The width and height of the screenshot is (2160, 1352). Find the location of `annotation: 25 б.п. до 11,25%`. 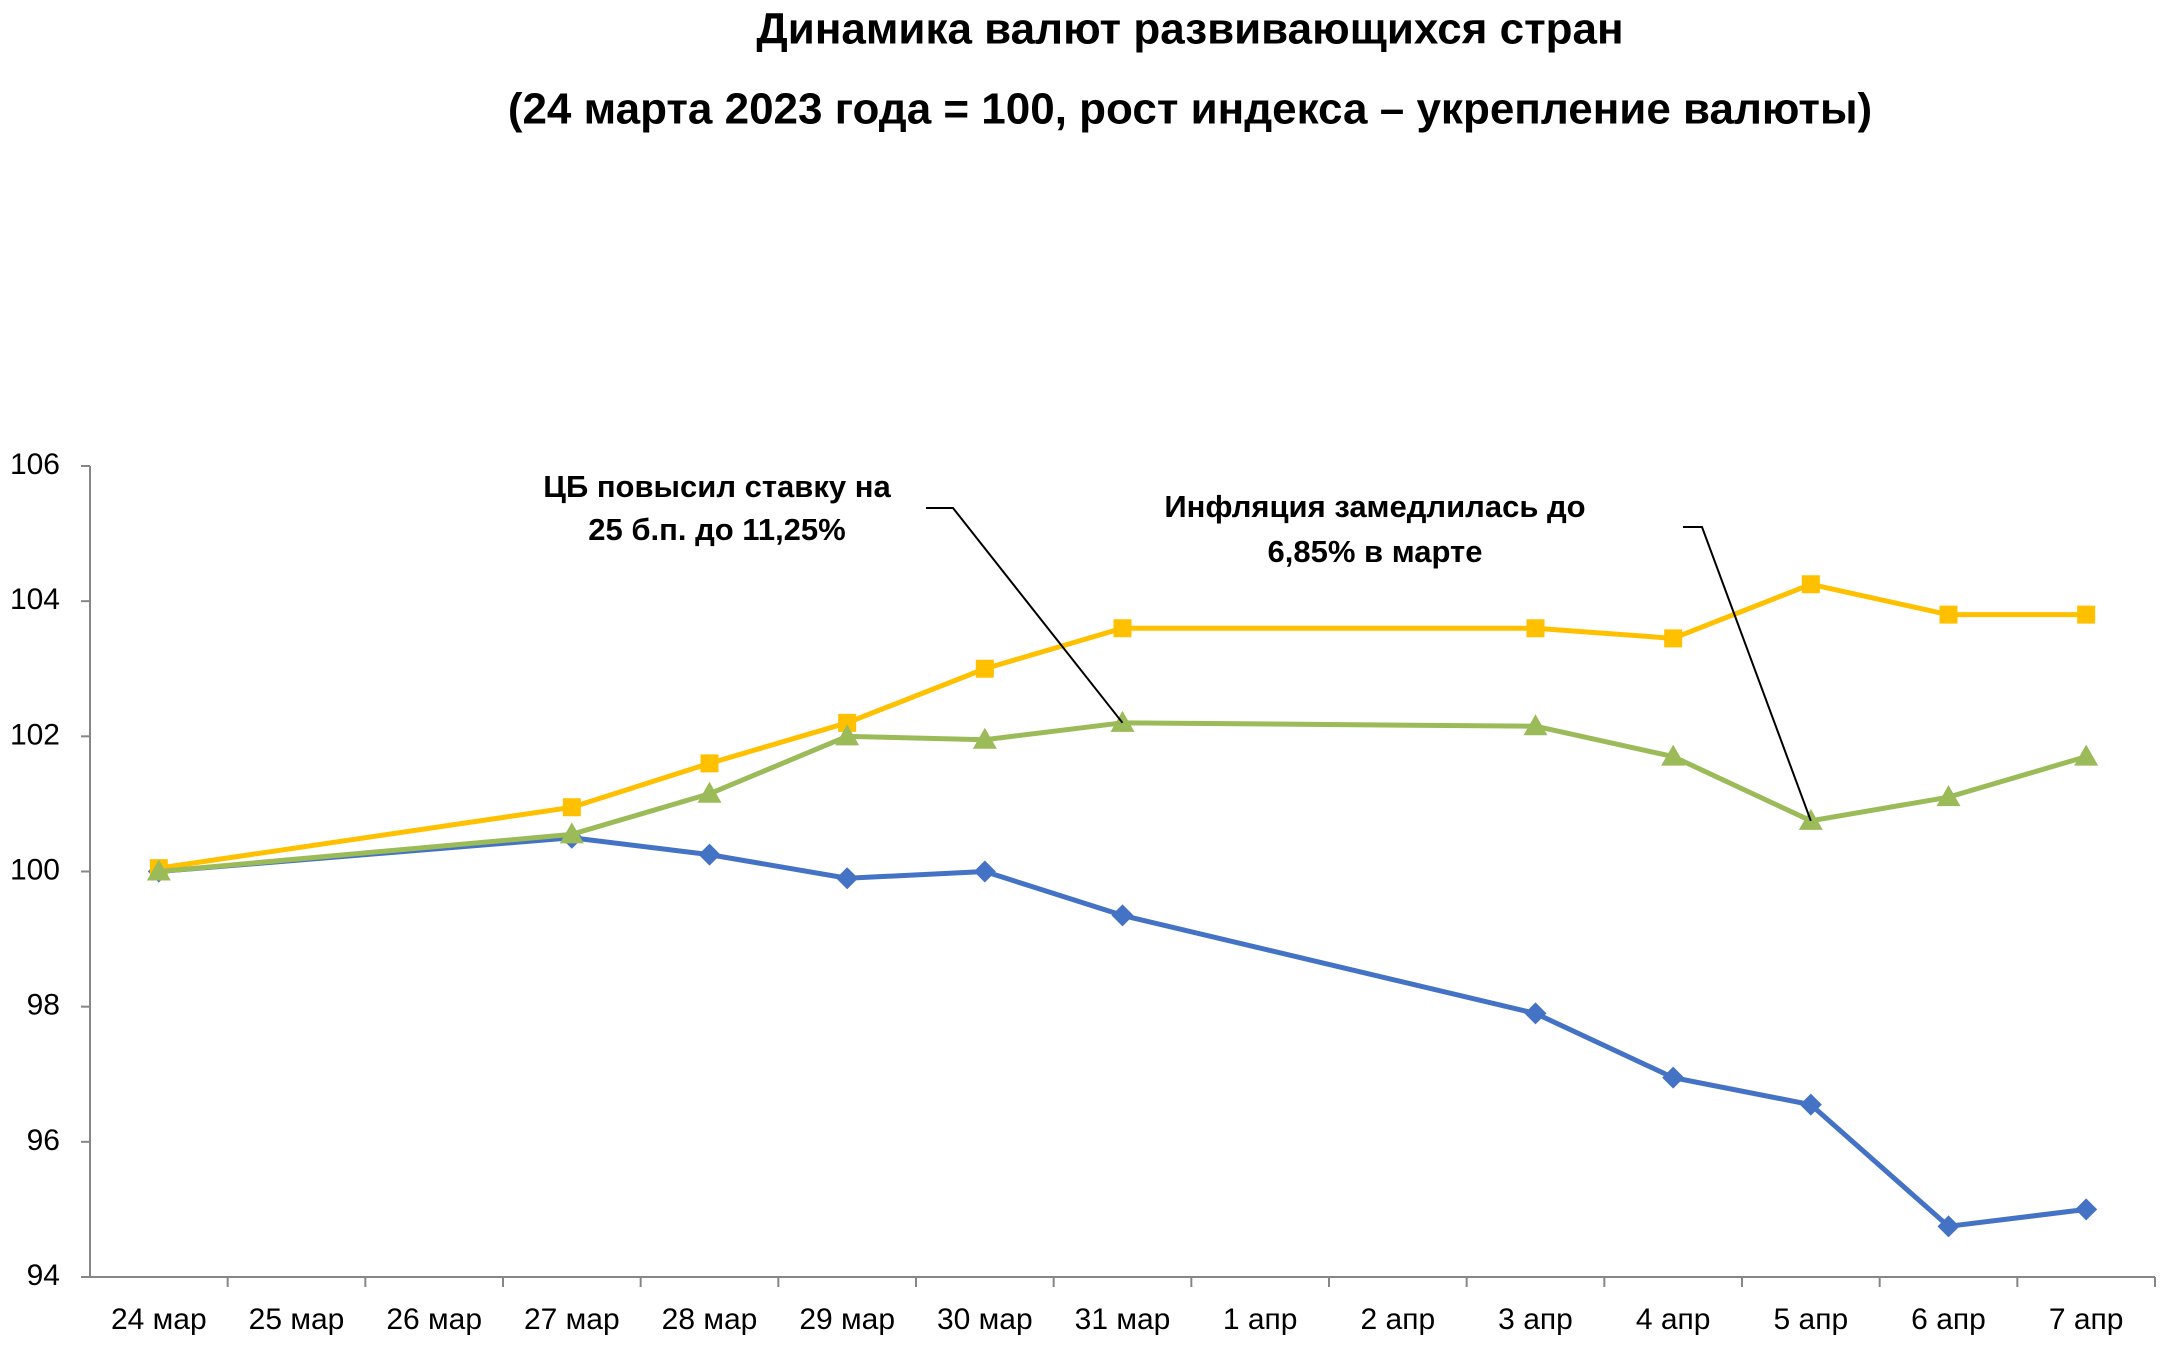

annotation: 25 б.п. до 11,25% is located at coordinates (716, 529).